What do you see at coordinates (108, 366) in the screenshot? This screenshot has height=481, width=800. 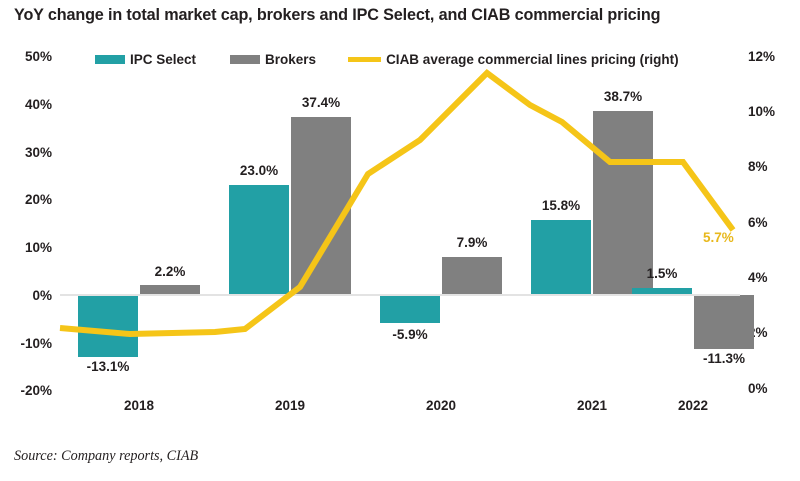 I see `bar-label-ipc-select-2018: -13.1%` at bounding box center [108, 366].